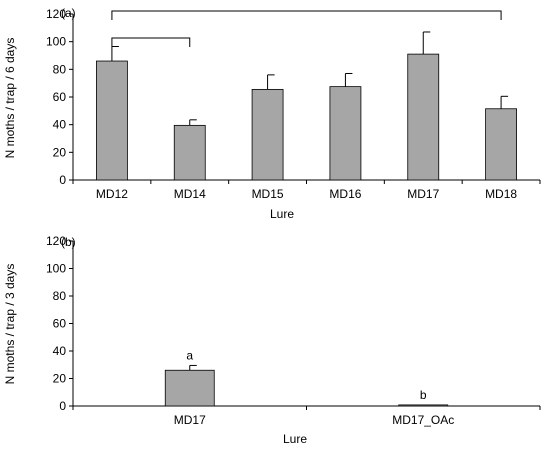  Describe the element at coordinates (423, 395) in the screenshot. I see `significance-letter: b` at that location.